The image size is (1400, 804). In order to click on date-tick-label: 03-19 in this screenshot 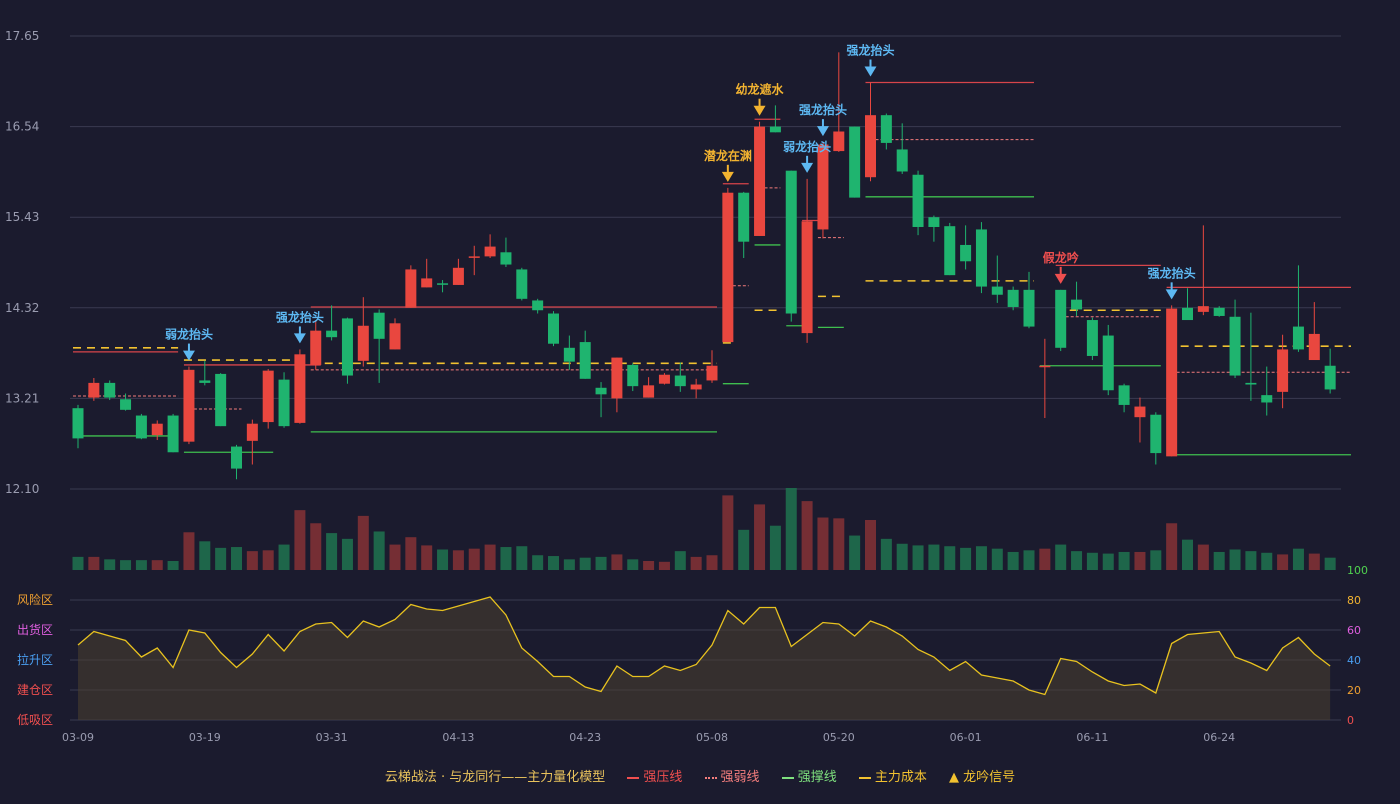, I will do `click(205, 737)`.